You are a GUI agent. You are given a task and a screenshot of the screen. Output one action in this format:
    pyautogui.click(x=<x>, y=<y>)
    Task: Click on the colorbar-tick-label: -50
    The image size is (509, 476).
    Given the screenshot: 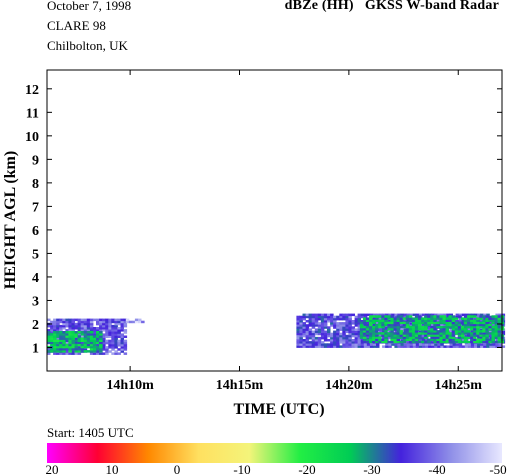 What is the action you would take?
    pyautogui.click(x=497, y=469)
    